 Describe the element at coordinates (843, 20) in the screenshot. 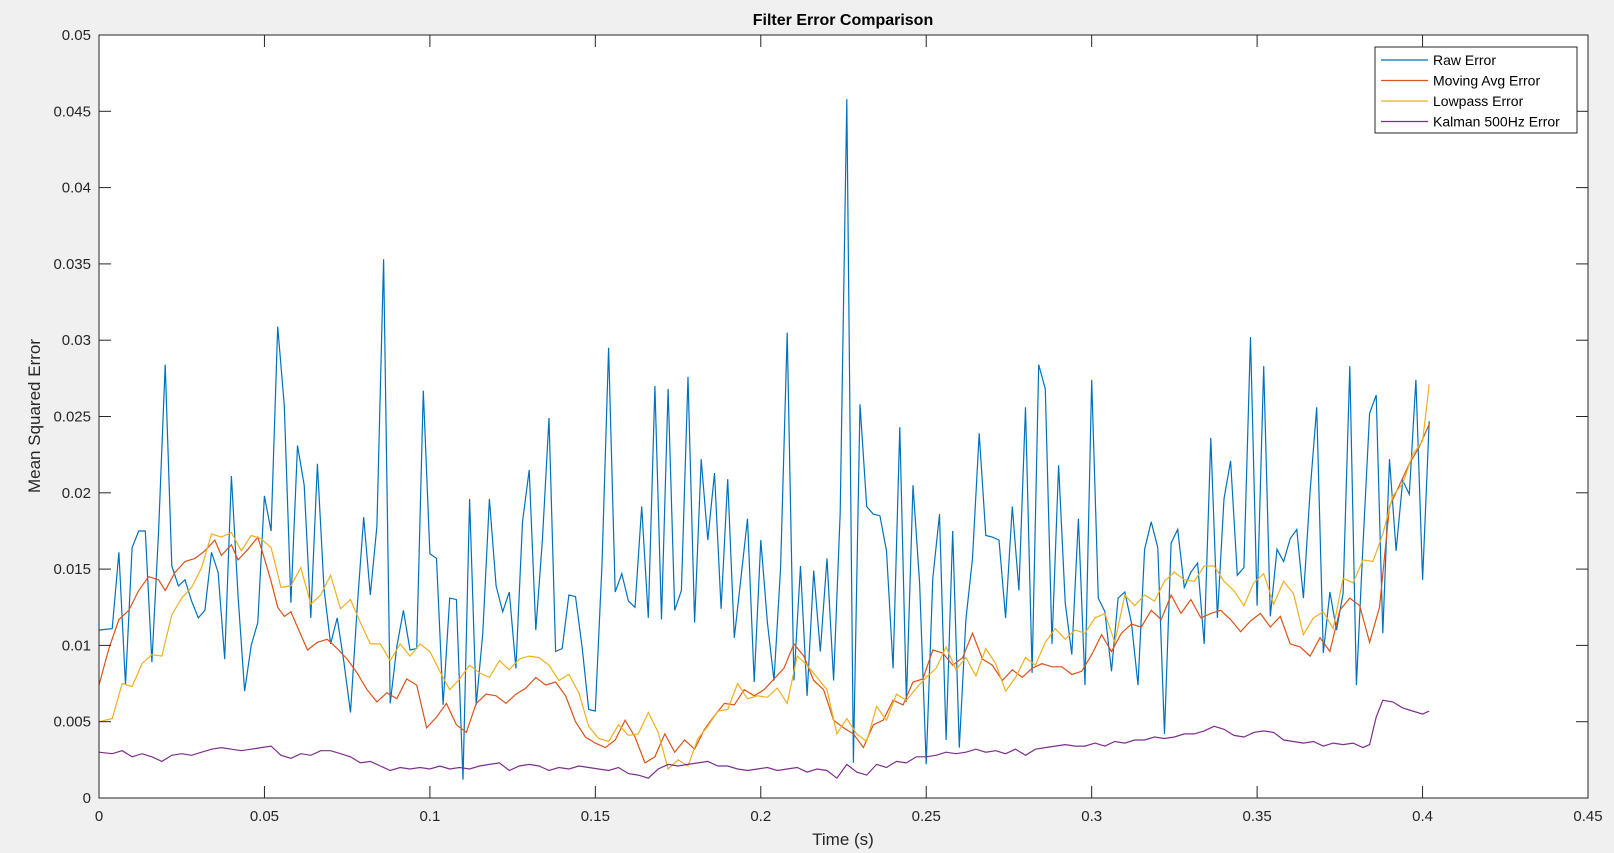

I see `chart-title: Filter Error Comparison` at that location.